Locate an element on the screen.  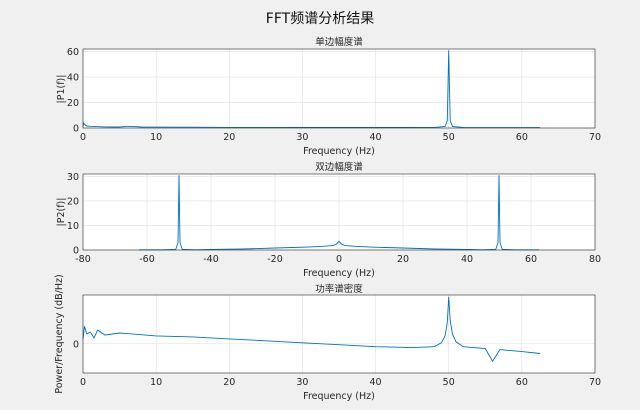
figure-title: FFT频谱分析结果 is located at coordinates (320, 19).